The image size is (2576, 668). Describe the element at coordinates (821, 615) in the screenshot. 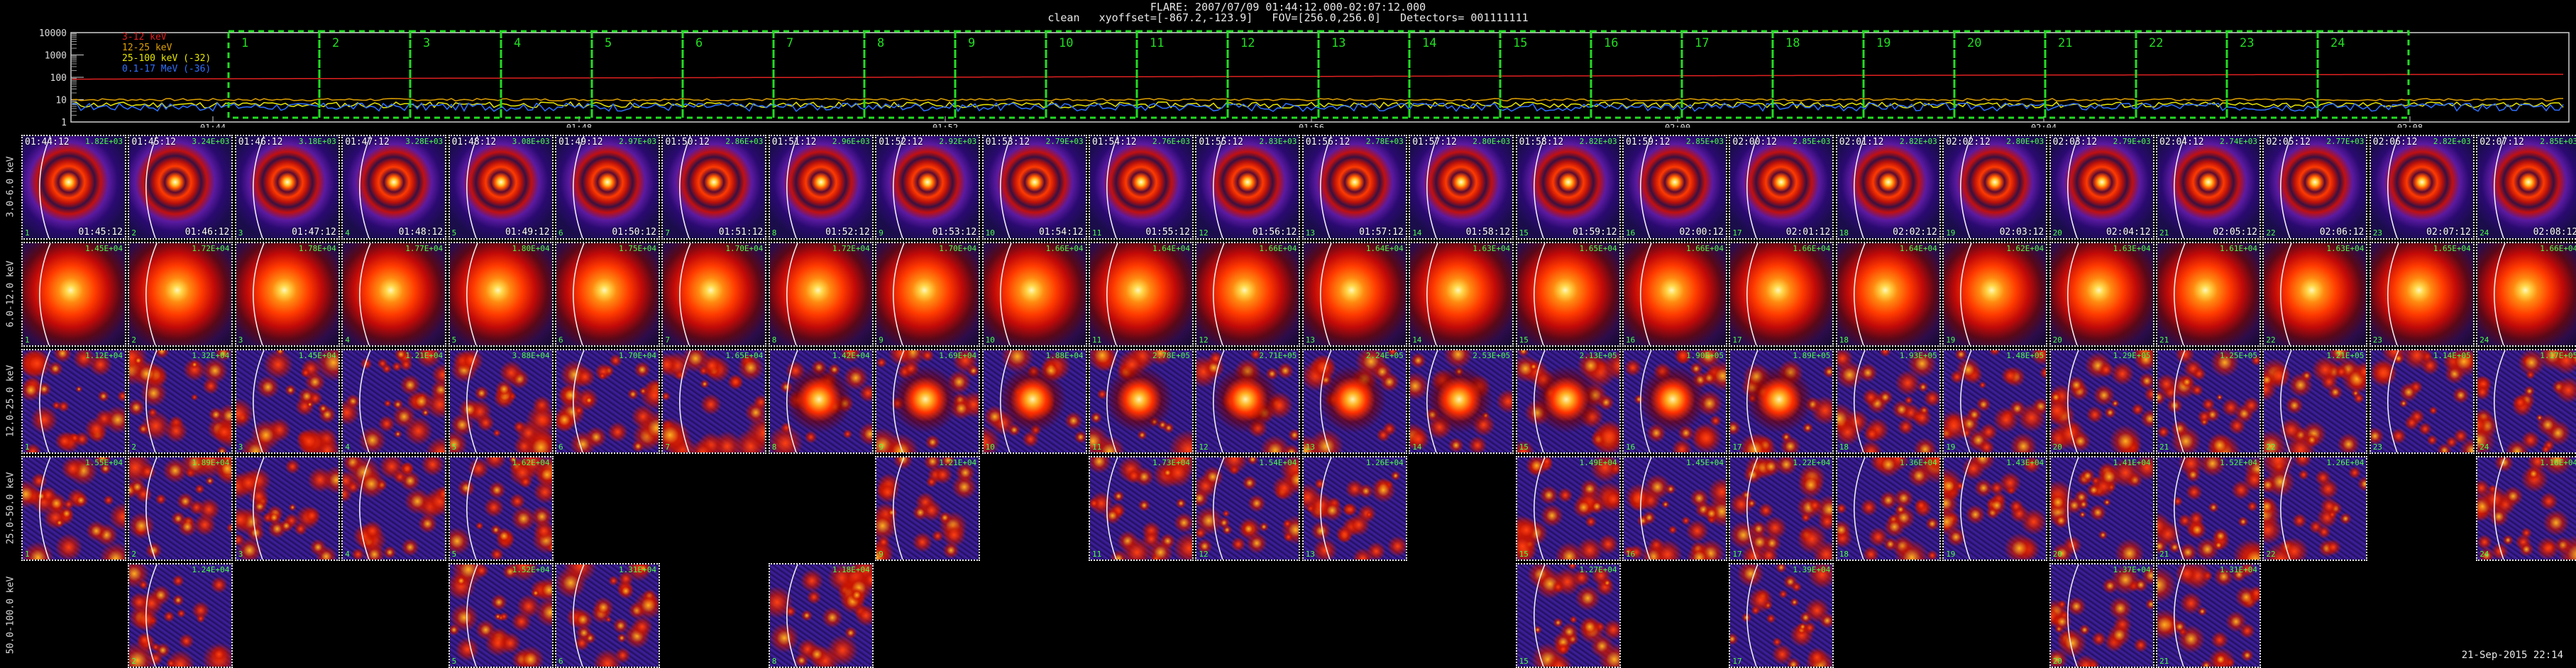

I see `image-tile: 1.18E+04 8` at that location.